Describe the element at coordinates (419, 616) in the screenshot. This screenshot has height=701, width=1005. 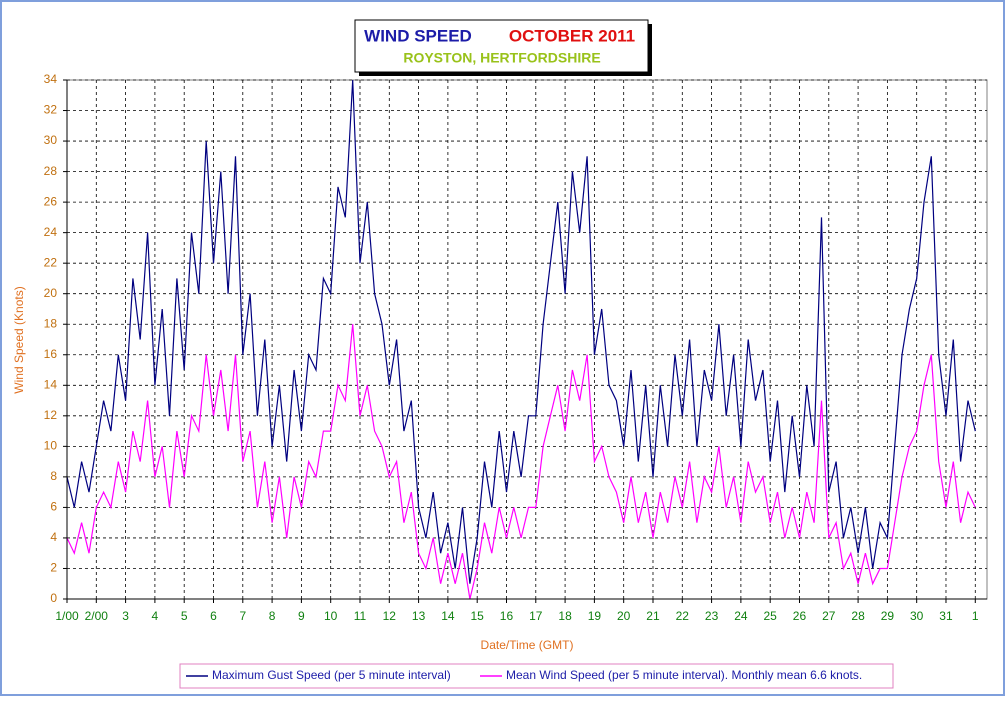
I see `x-tick-label: 13` at that location.